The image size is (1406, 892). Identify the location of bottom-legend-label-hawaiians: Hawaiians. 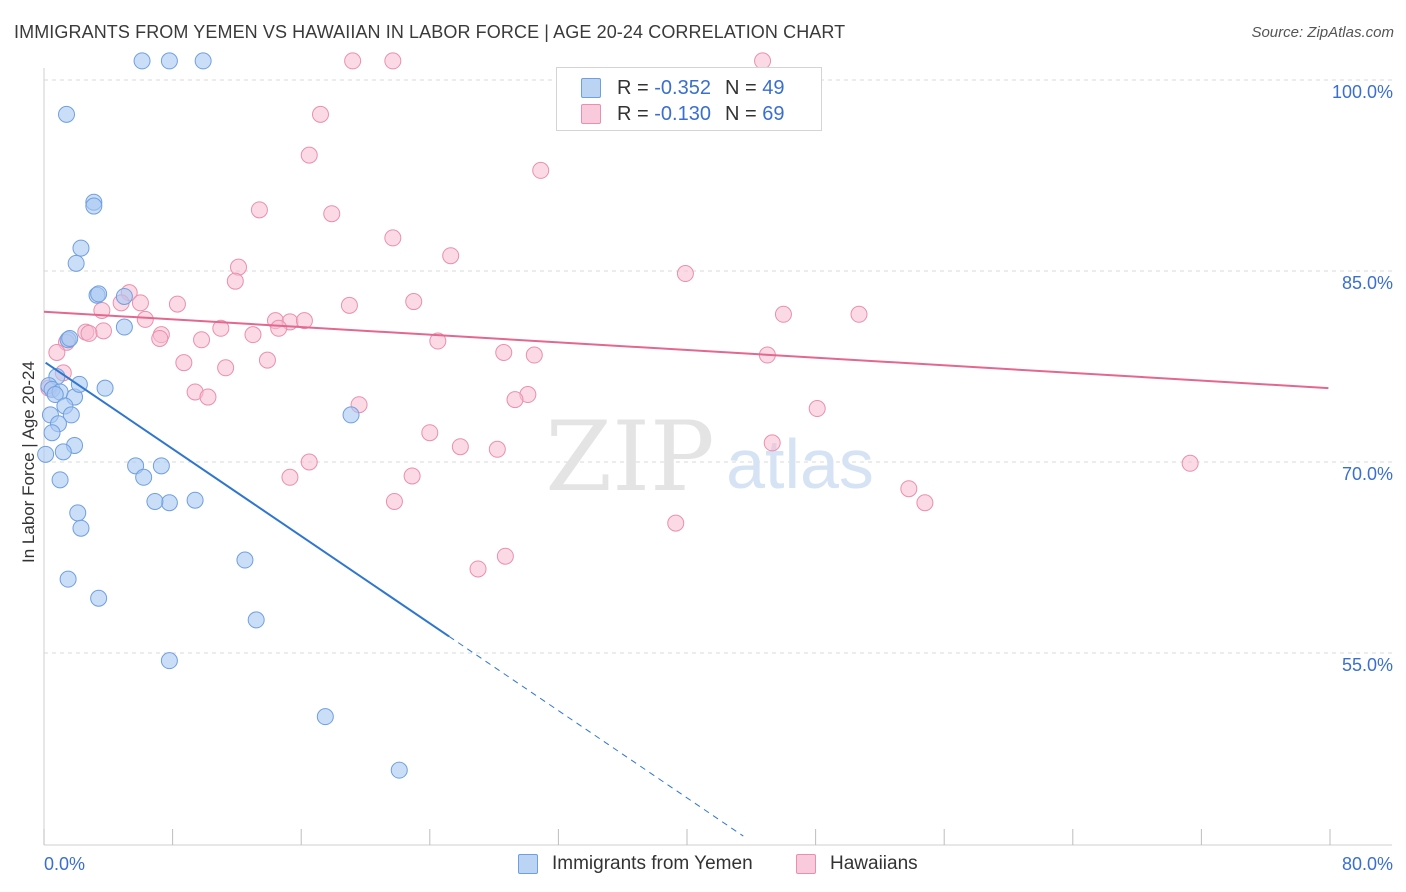
(874, 863).